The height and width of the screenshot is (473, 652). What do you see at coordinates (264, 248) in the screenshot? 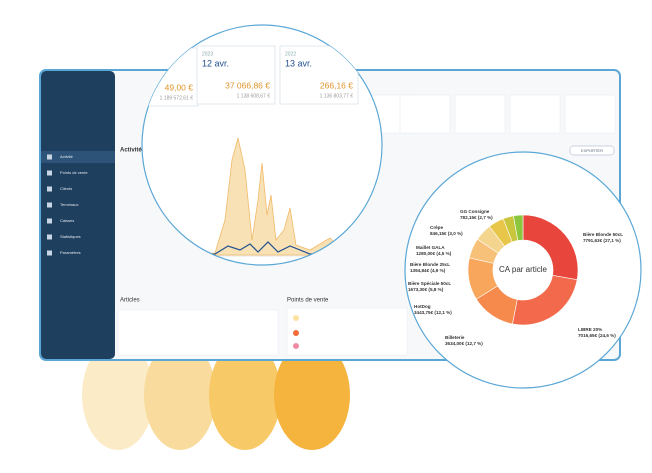
I see `line-illustration` at bounding box center [264, 248].